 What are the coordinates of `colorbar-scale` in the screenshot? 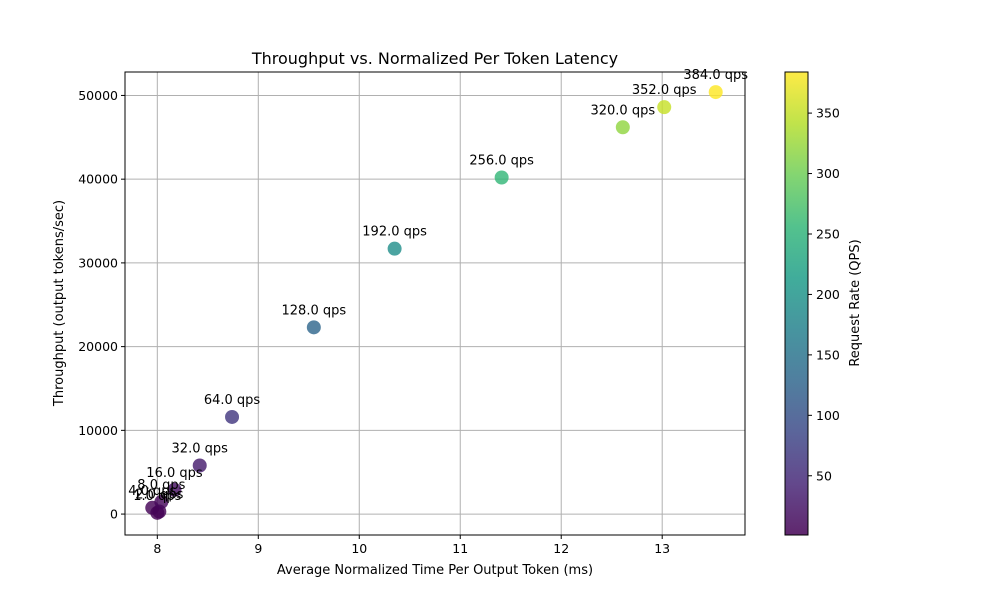 It's located at (796, 303).